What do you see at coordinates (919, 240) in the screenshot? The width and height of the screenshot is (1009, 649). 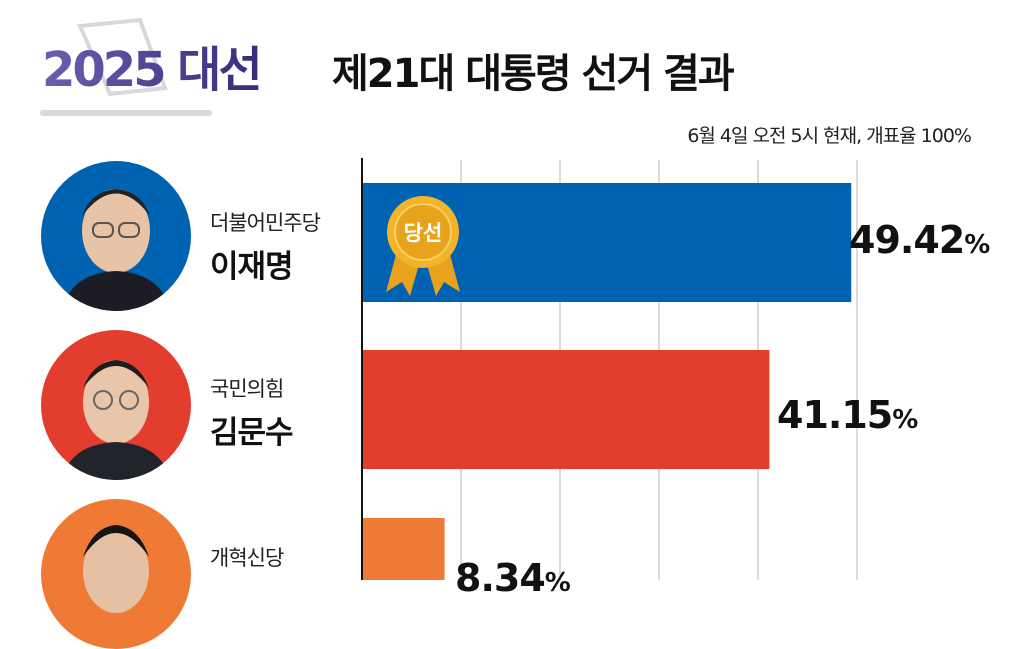 I see `value-label: 49.42%` at bounding box center [919, 240].